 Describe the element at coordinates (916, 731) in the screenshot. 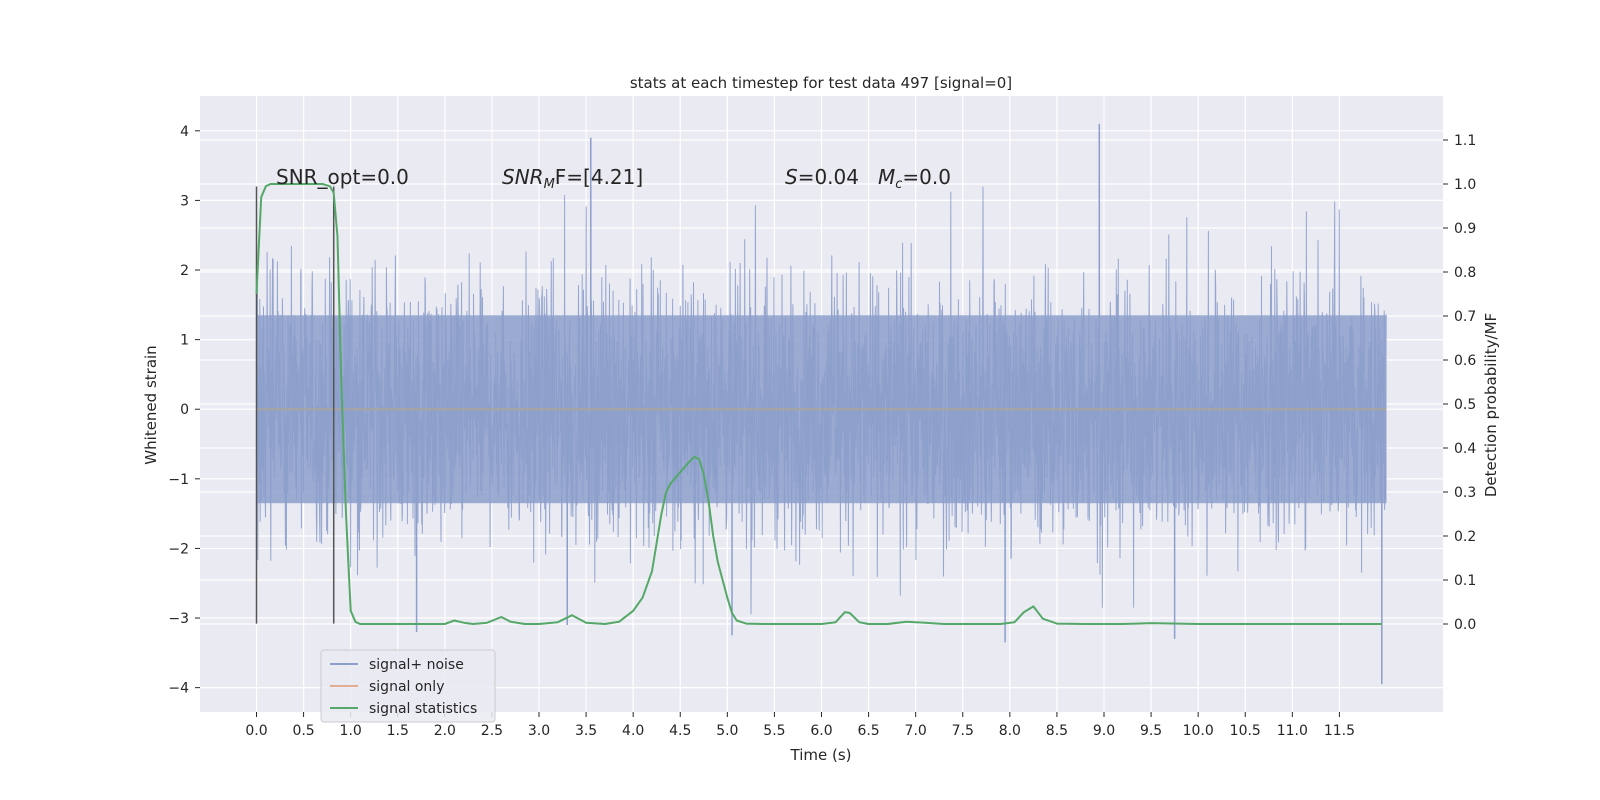

I see `x-tick-label: 7.0` at that location.